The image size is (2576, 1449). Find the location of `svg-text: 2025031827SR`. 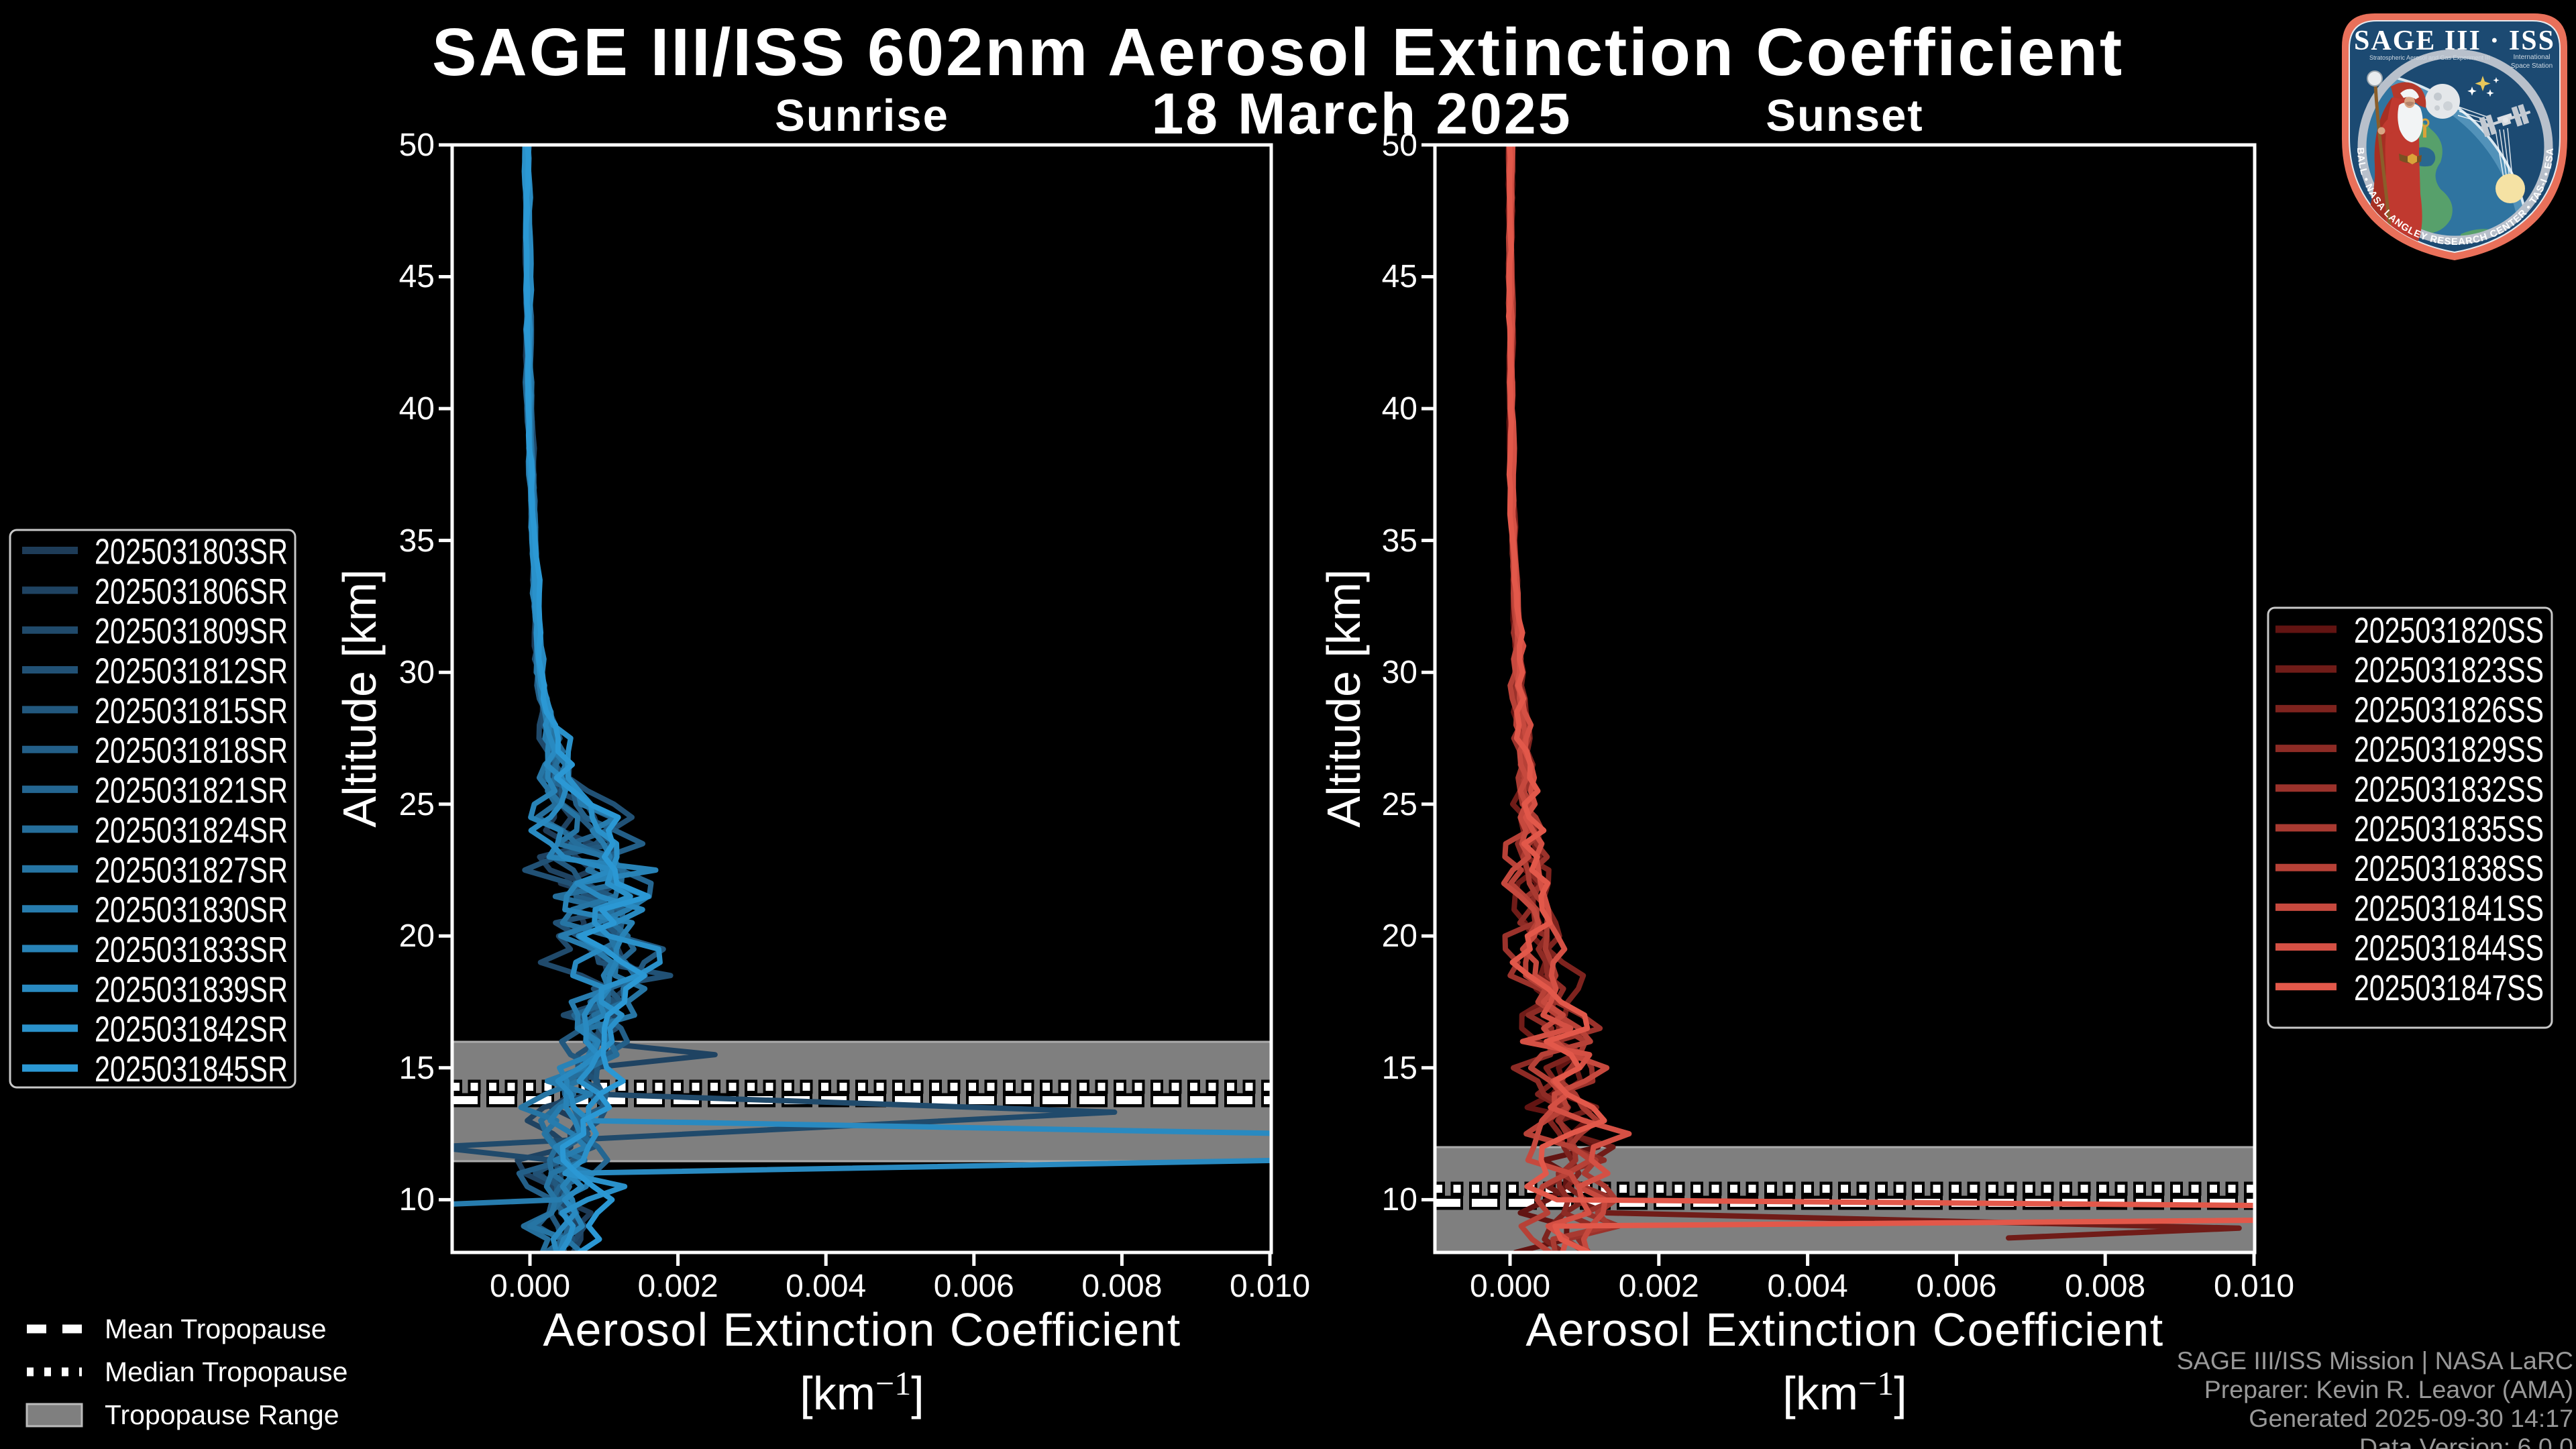

svg-text: 2025031827SR is located at coordinates (191, 870).